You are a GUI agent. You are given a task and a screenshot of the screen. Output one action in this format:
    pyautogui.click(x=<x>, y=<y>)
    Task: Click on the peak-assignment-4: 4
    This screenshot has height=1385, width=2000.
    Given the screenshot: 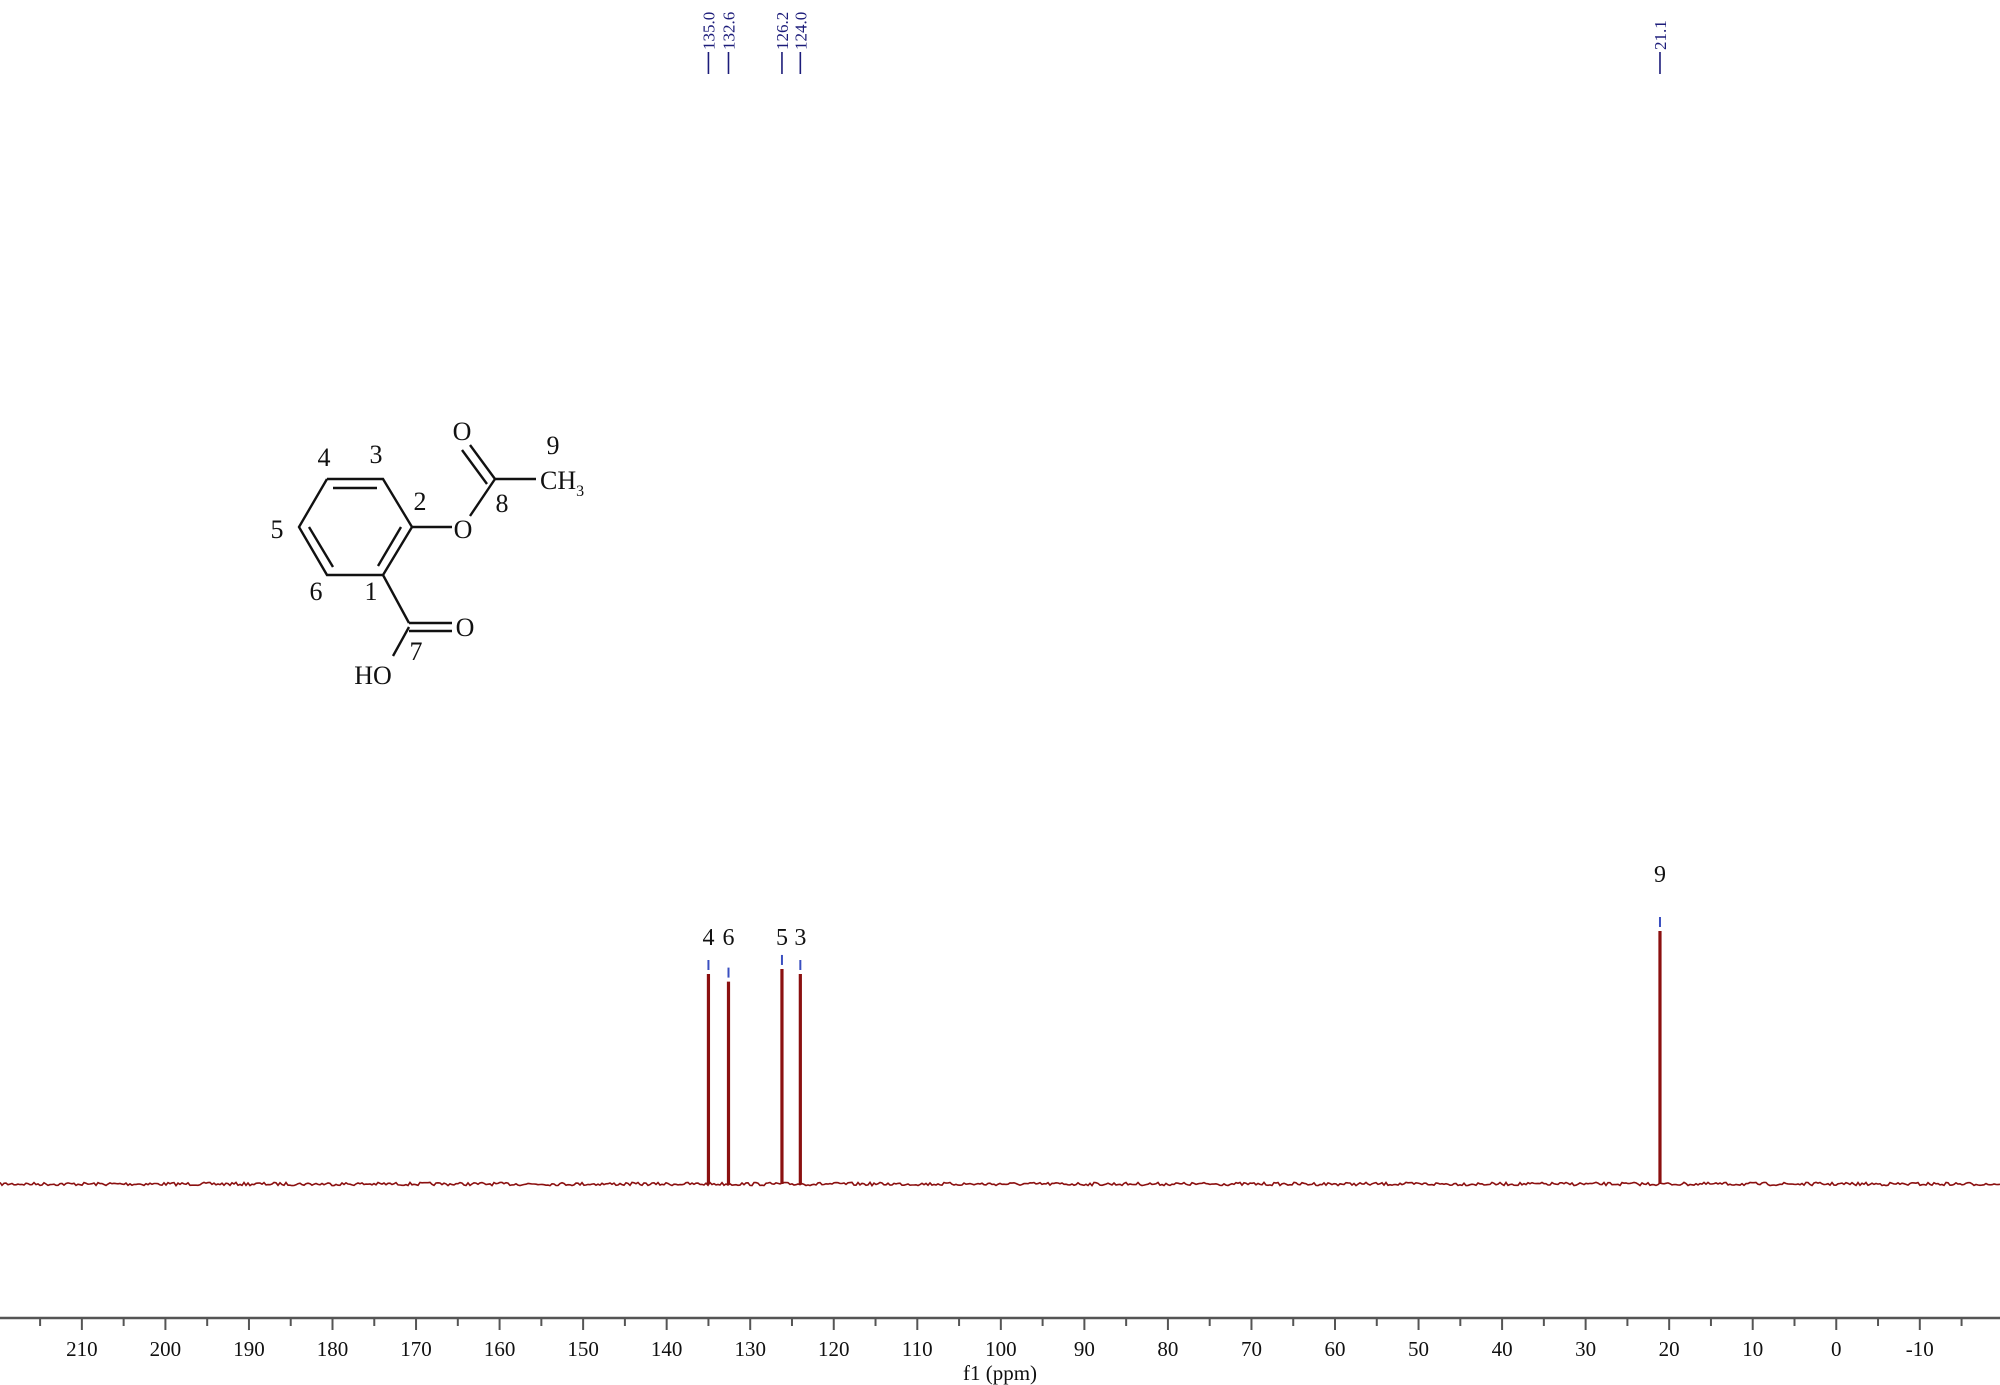 What is the action you would take?
    pyautogui.click(x=708, y=938)
    